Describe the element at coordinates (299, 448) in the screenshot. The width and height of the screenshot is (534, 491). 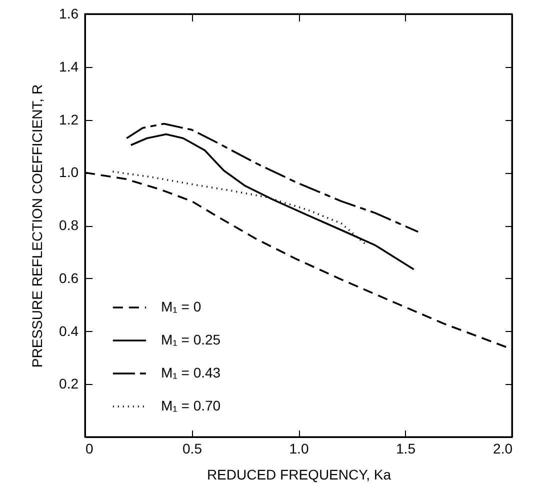
I see `x-tick-label: 1.0` at that location.